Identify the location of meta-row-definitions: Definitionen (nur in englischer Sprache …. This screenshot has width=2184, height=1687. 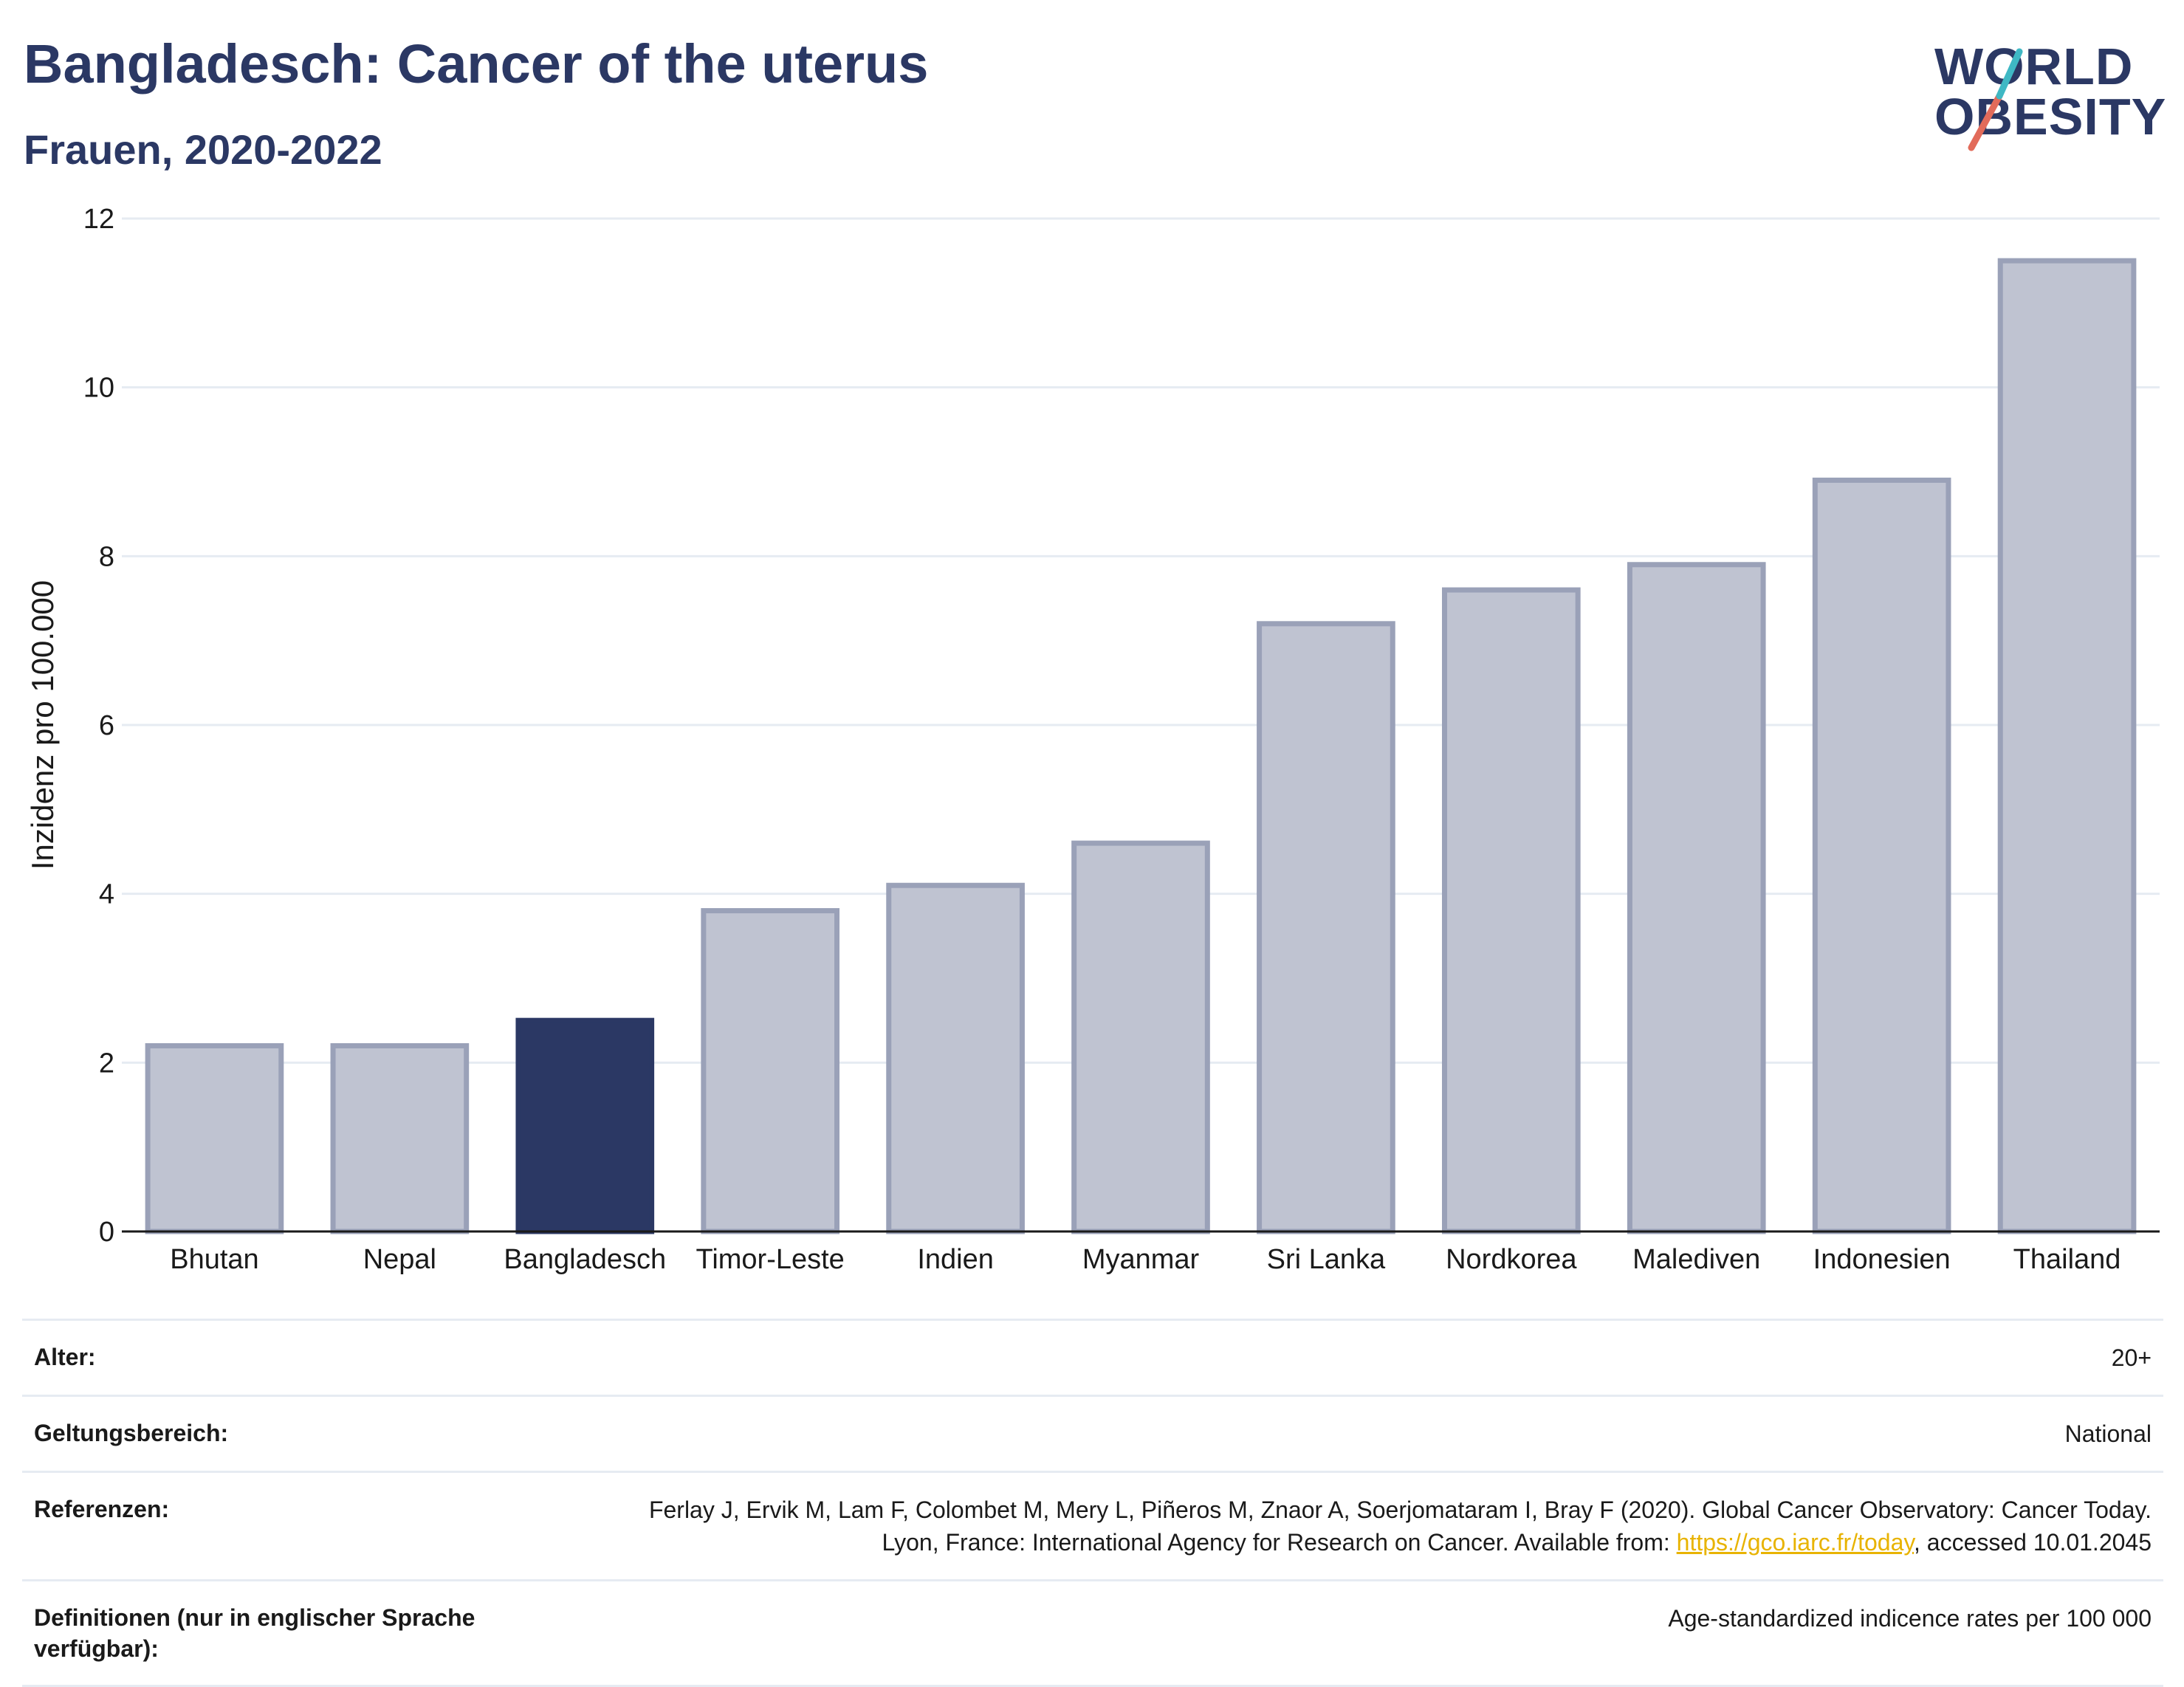
(1093, 1633).